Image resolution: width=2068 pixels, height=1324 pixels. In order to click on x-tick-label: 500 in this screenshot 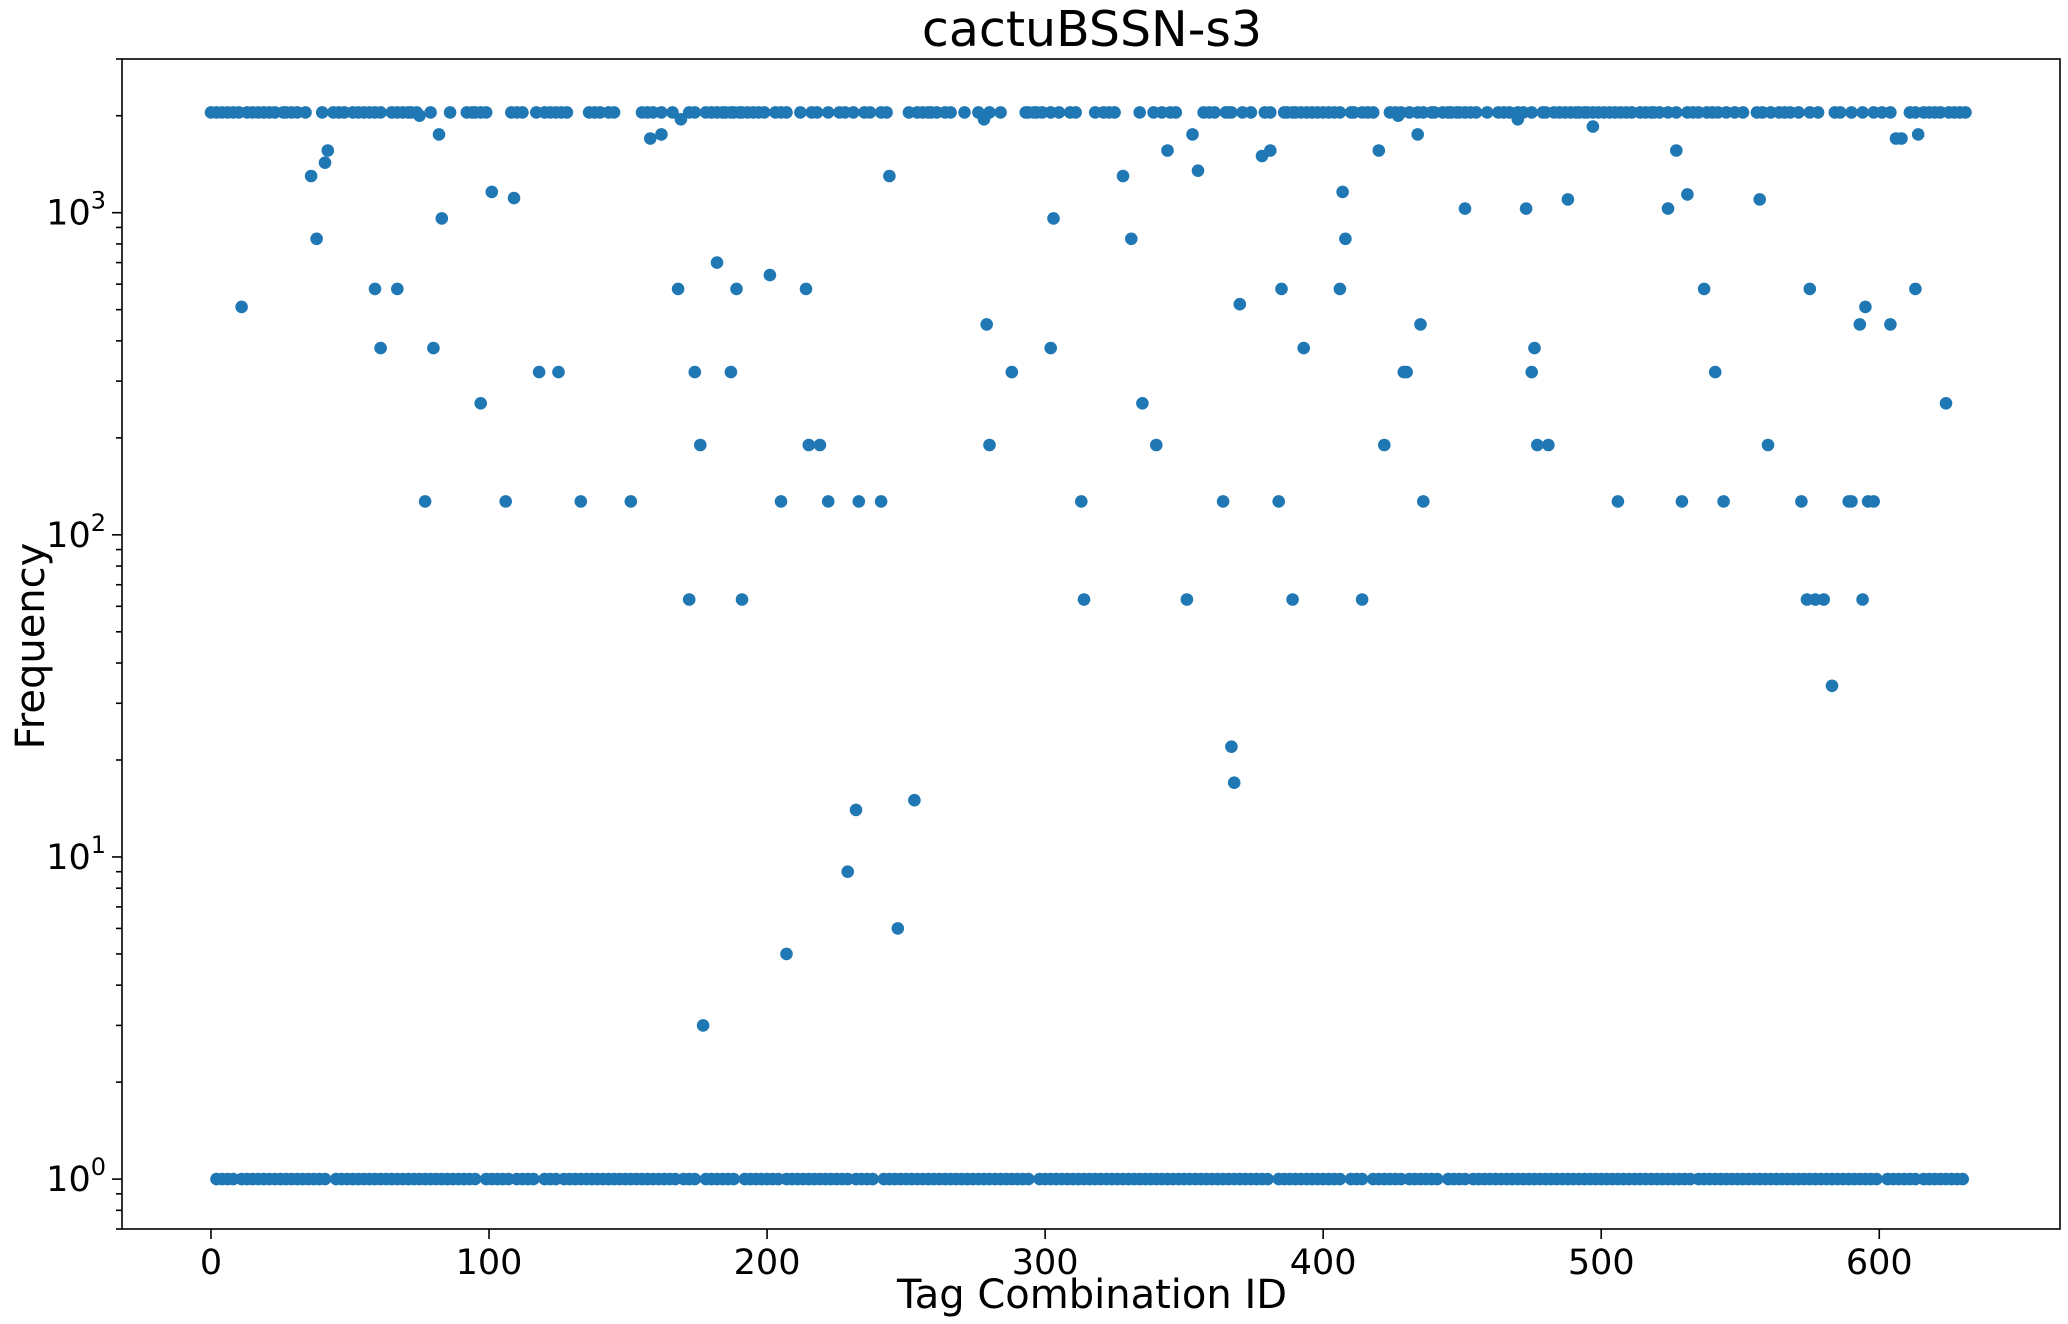, I will do `click(1601, 1263)`.